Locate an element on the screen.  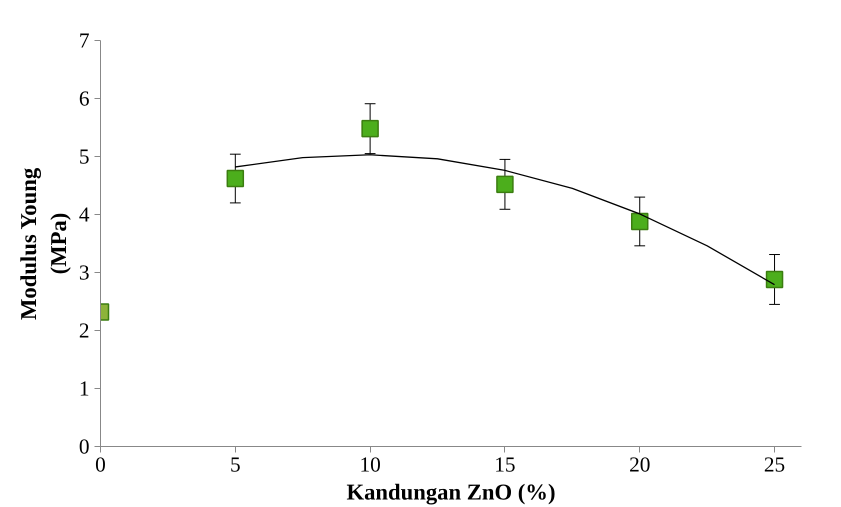
y-tick-label: 4 is located at coordinates (84, 214).